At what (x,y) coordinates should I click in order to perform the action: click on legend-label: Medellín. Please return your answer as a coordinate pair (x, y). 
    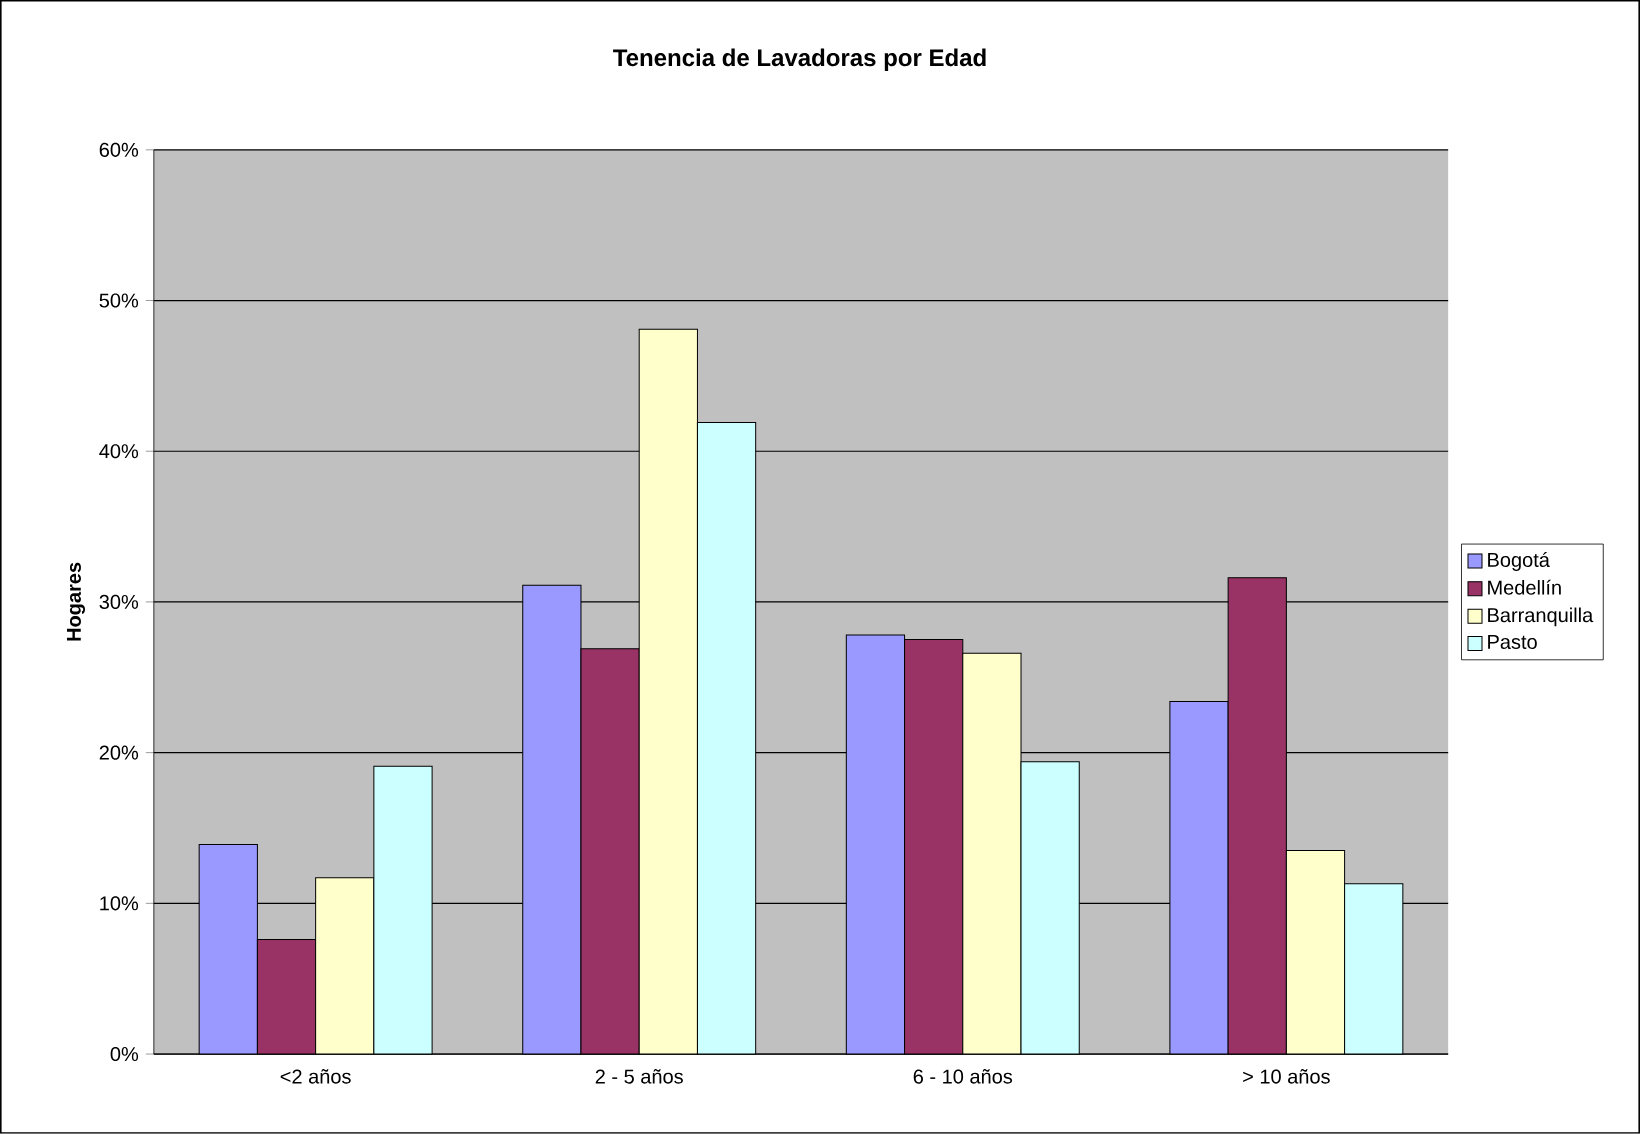
    Looking at the image, I should click on (1524, 587).